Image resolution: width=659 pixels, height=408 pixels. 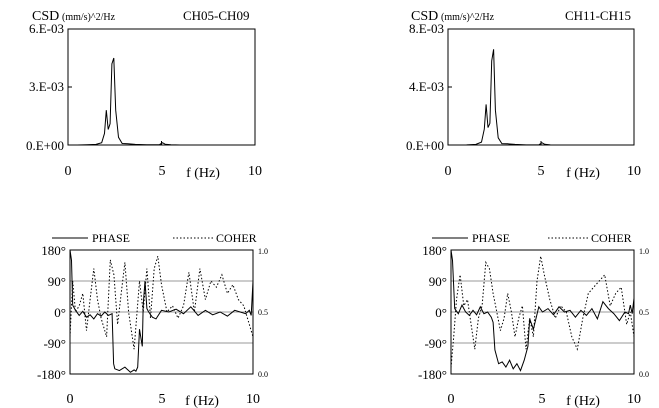 I want to click on y-tick-top: 8.E-03, so click(x=426, y=28).